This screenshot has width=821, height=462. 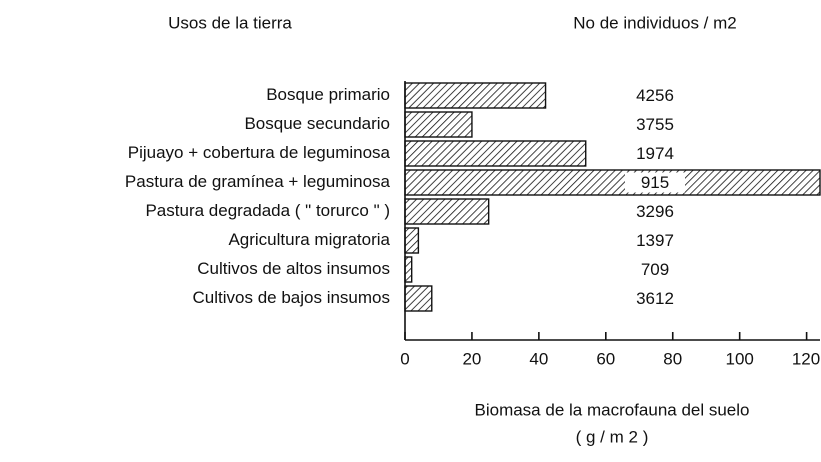 What do you see at coordinates (230, 22) in the screenshot?
I see `category-header: Usos de la tierra` at bounding box center [230, 22].